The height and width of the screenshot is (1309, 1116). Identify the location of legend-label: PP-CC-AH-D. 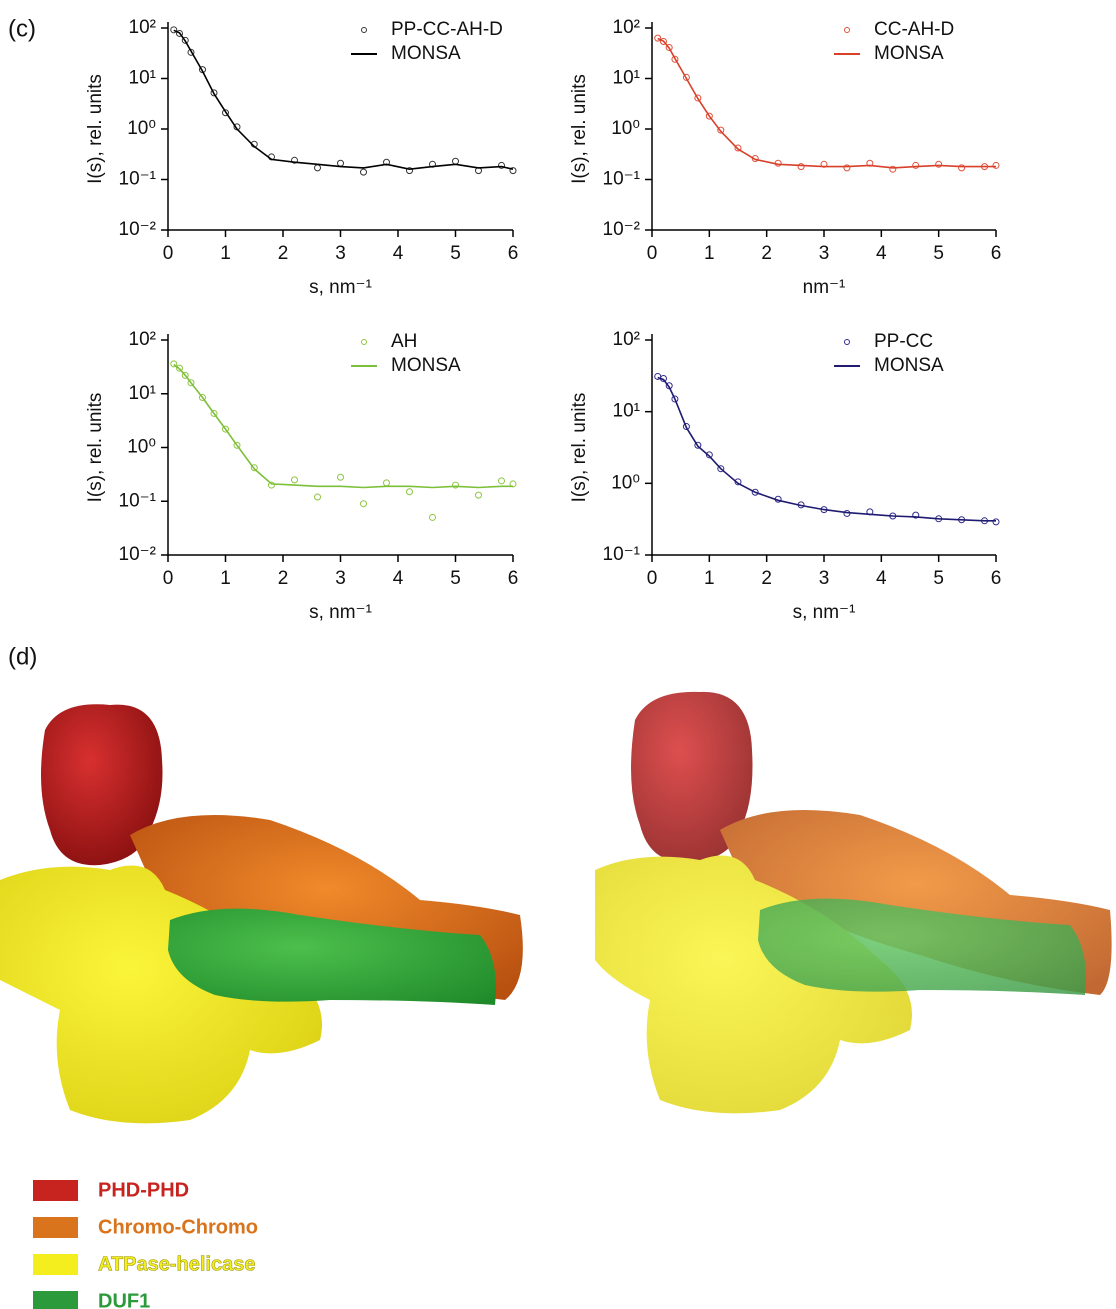
(447, 29).